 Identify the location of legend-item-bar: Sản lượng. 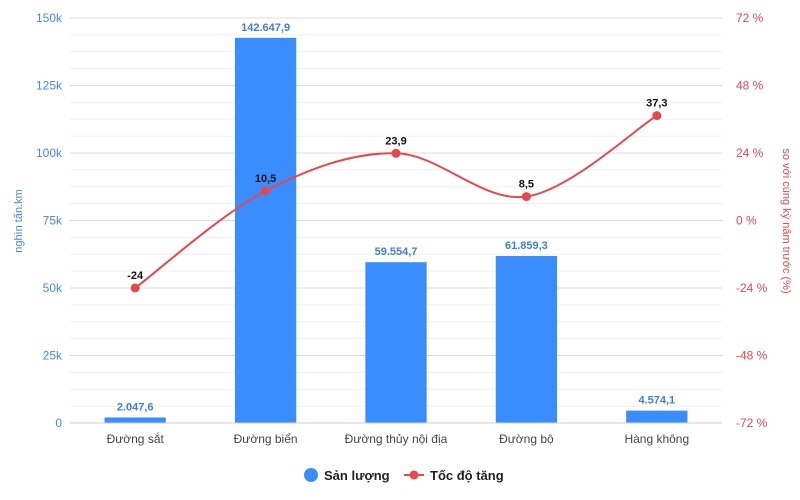
(347, 475).